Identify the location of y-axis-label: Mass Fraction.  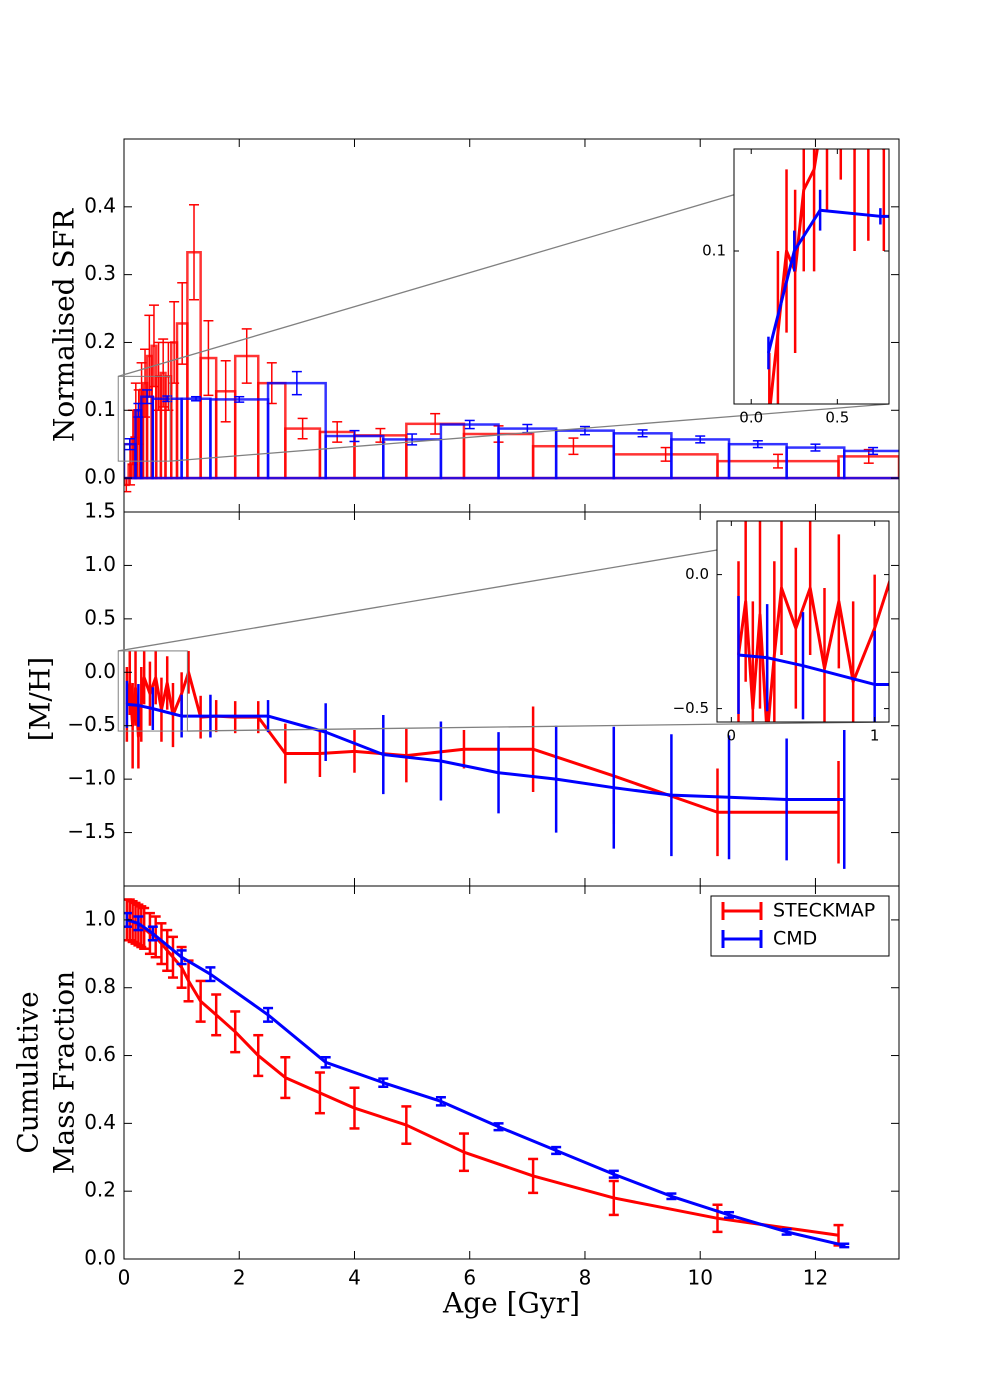
(64, 1072).